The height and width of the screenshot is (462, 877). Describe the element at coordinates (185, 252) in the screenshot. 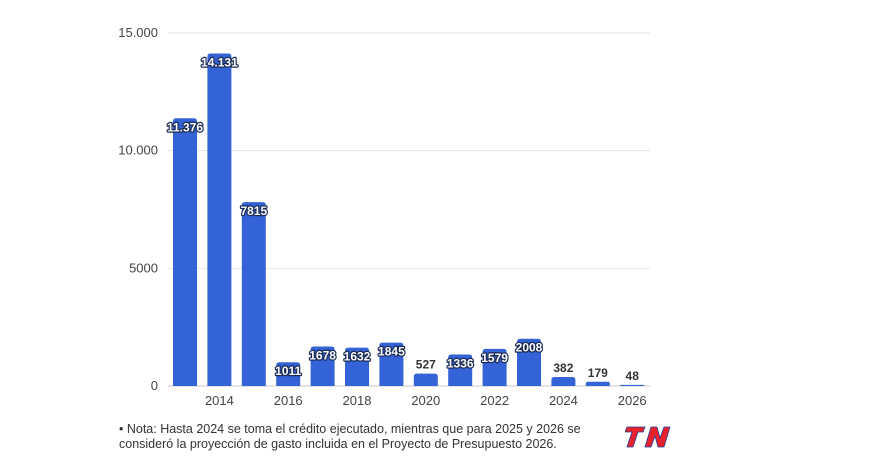

I see `bar-2013` at that location.